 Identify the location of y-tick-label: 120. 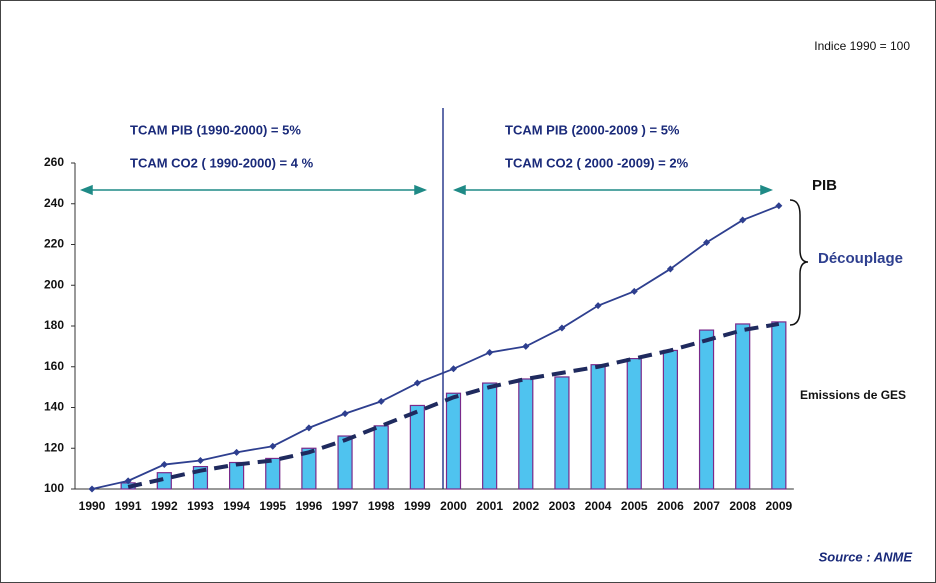
(54, 447).